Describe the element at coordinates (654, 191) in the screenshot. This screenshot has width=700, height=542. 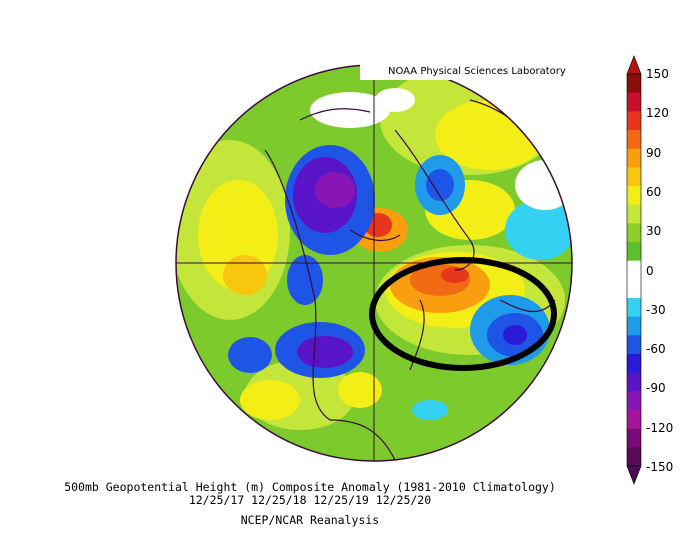
I see `colorbar-tick-label: 60` at that location.